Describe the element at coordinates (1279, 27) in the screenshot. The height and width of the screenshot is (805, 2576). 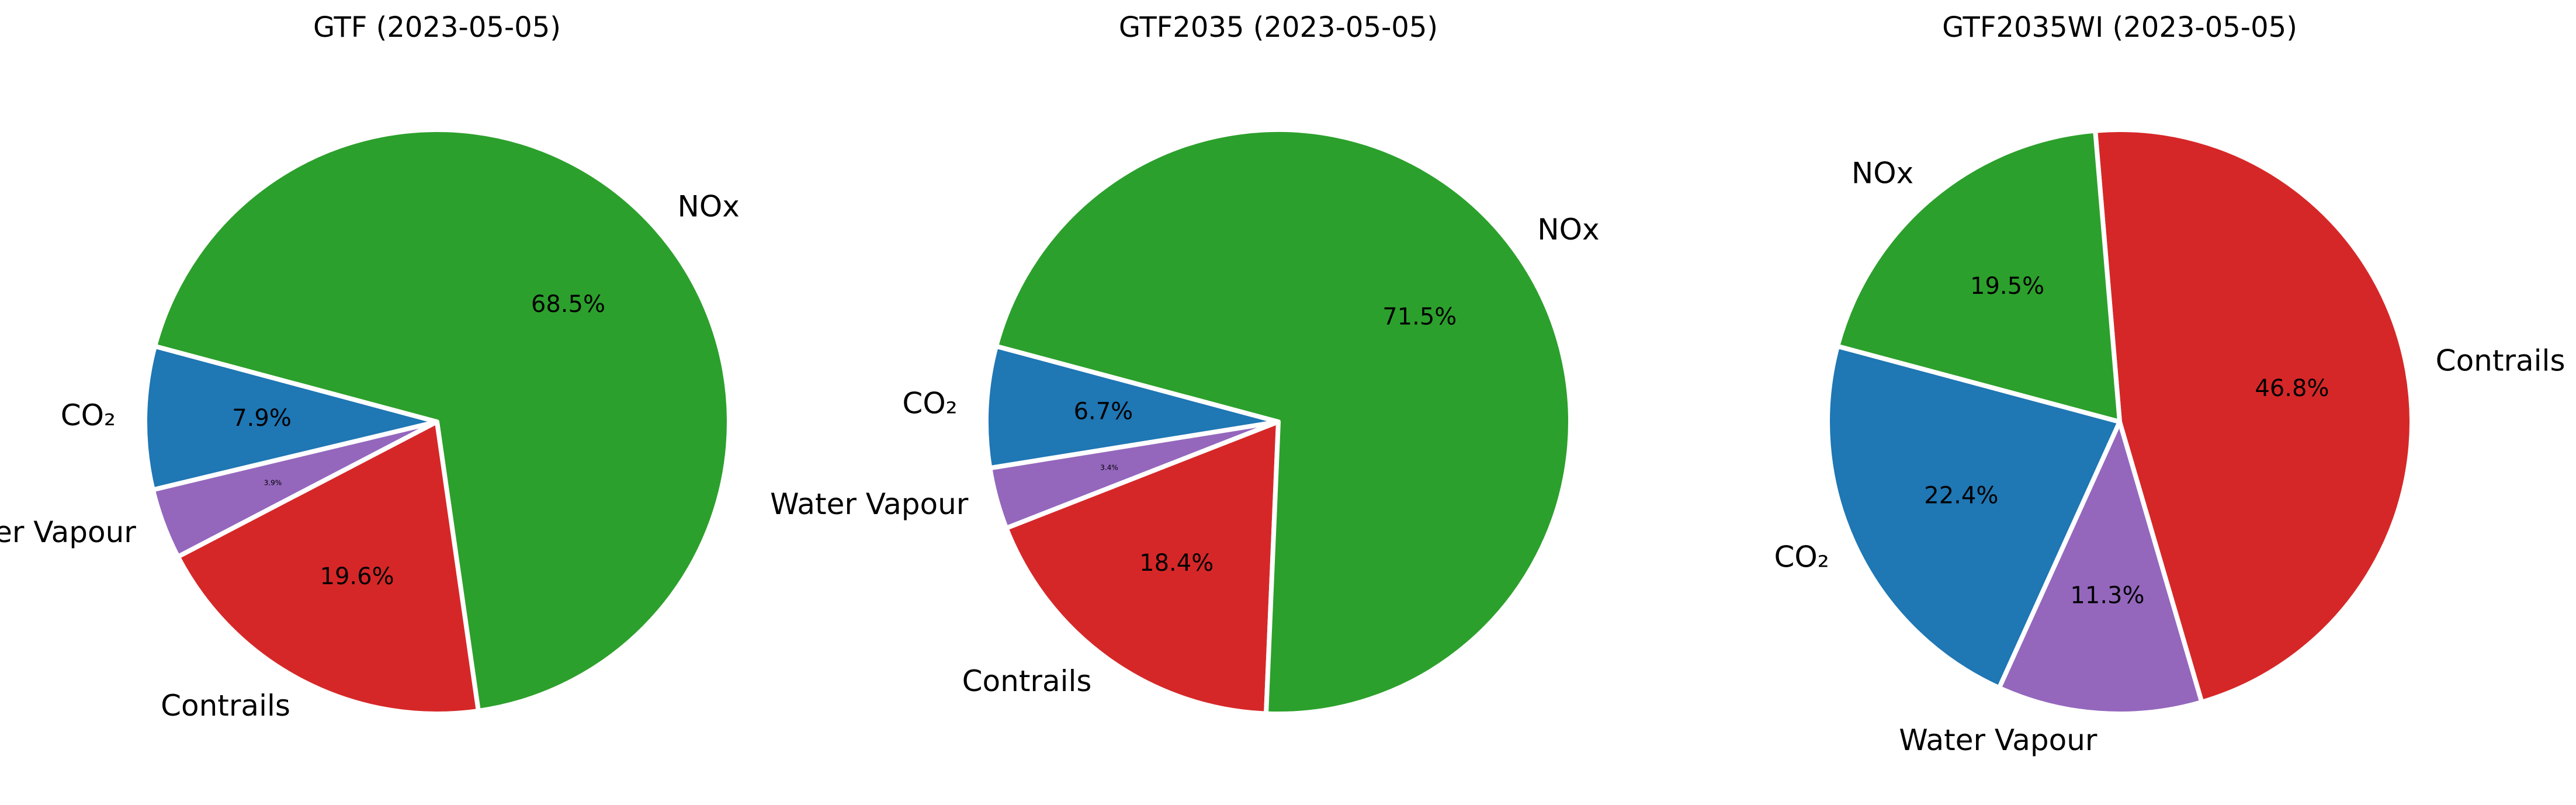
I see `chart-title: GTF2035 (2023-05-05)` at that location.